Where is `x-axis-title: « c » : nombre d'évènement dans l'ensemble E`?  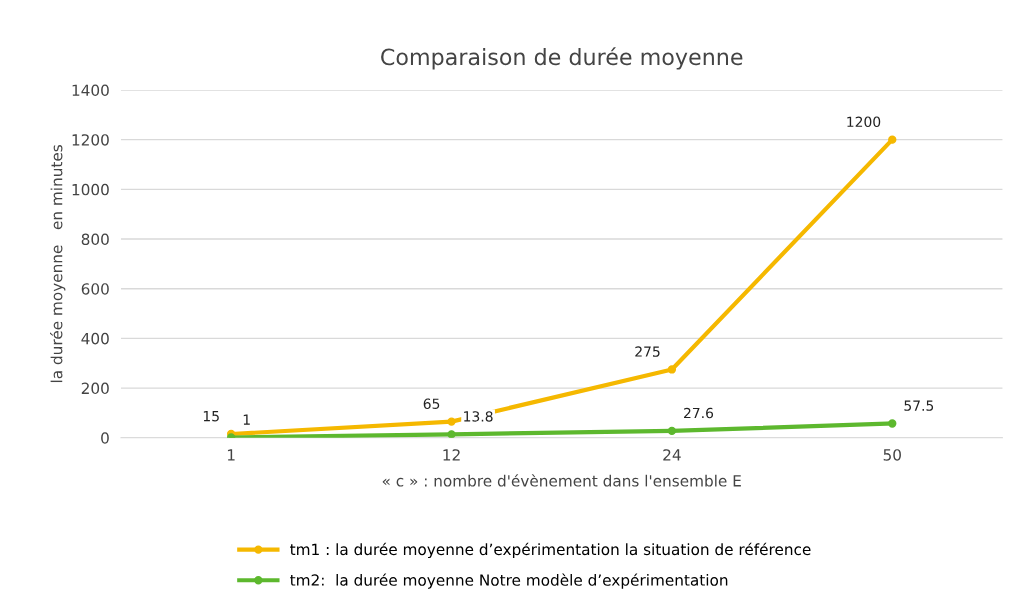
x-axis-title: « c » : nombre d'évènement dans l'ensemble E is located at coordinates (561, 480).